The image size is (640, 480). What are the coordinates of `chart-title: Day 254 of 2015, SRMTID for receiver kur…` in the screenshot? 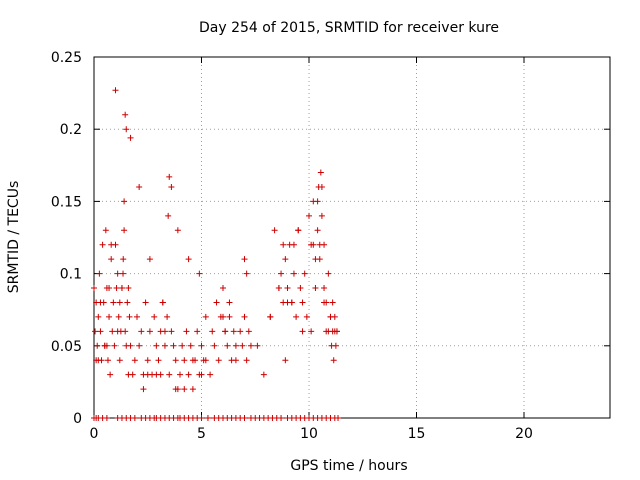 It's located at (349, 28).